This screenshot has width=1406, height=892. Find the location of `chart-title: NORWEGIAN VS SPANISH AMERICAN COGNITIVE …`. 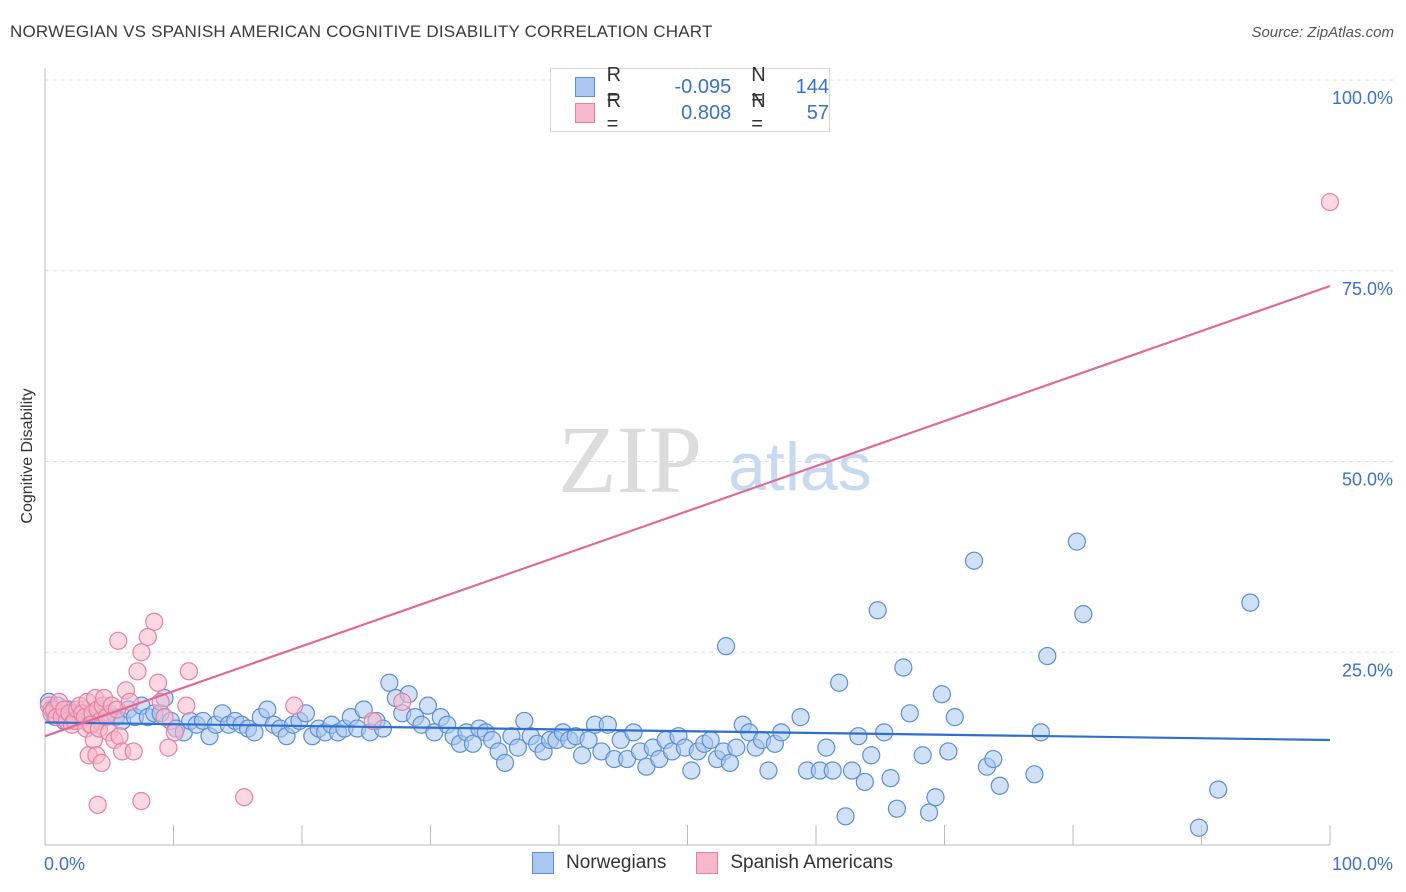

chart-title: NORWEGIAN VS SPANISH AMERICAN COGNITIVE … is located at coordinates (361, 31).